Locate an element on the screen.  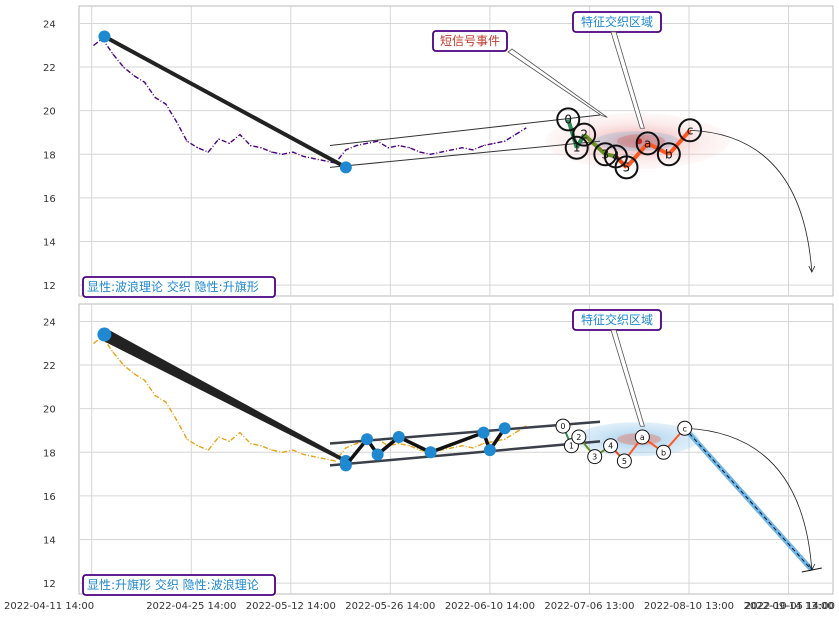
bottom-callout-region-arrow is located at coordinates (627, 378).